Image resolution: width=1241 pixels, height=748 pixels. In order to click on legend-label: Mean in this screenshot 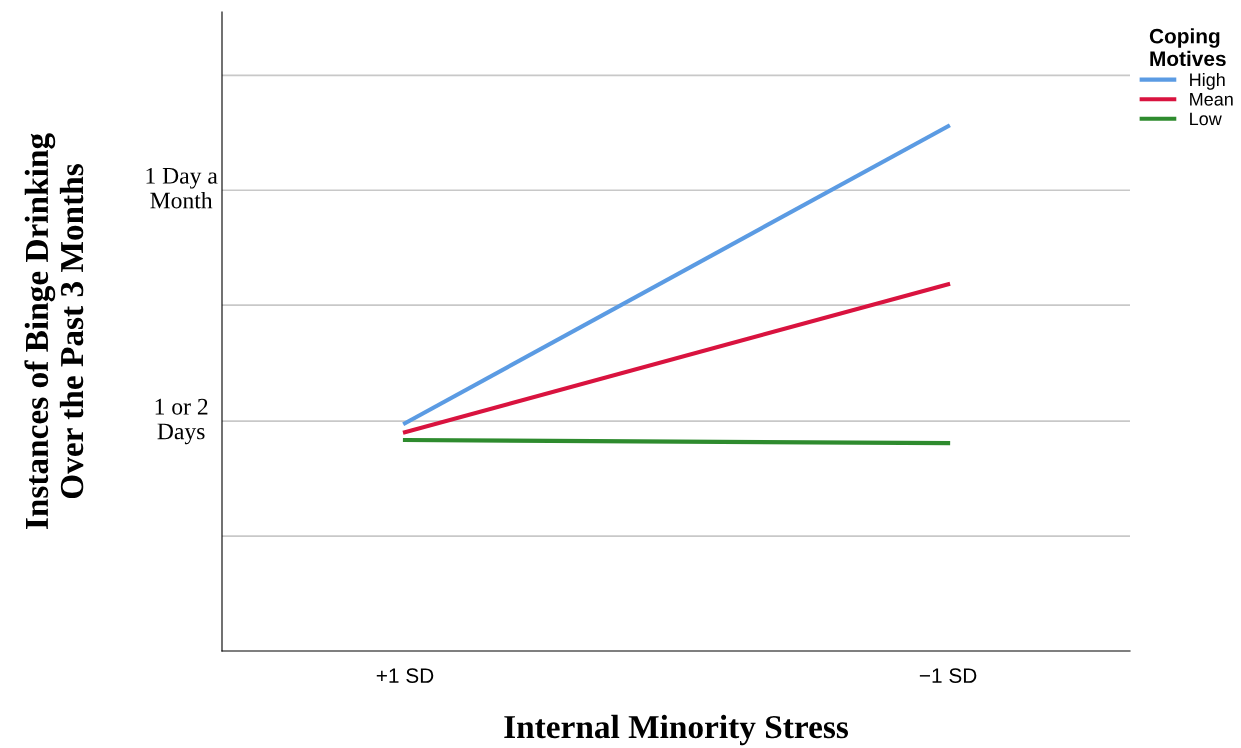, I will do `click(1211, 99)`.